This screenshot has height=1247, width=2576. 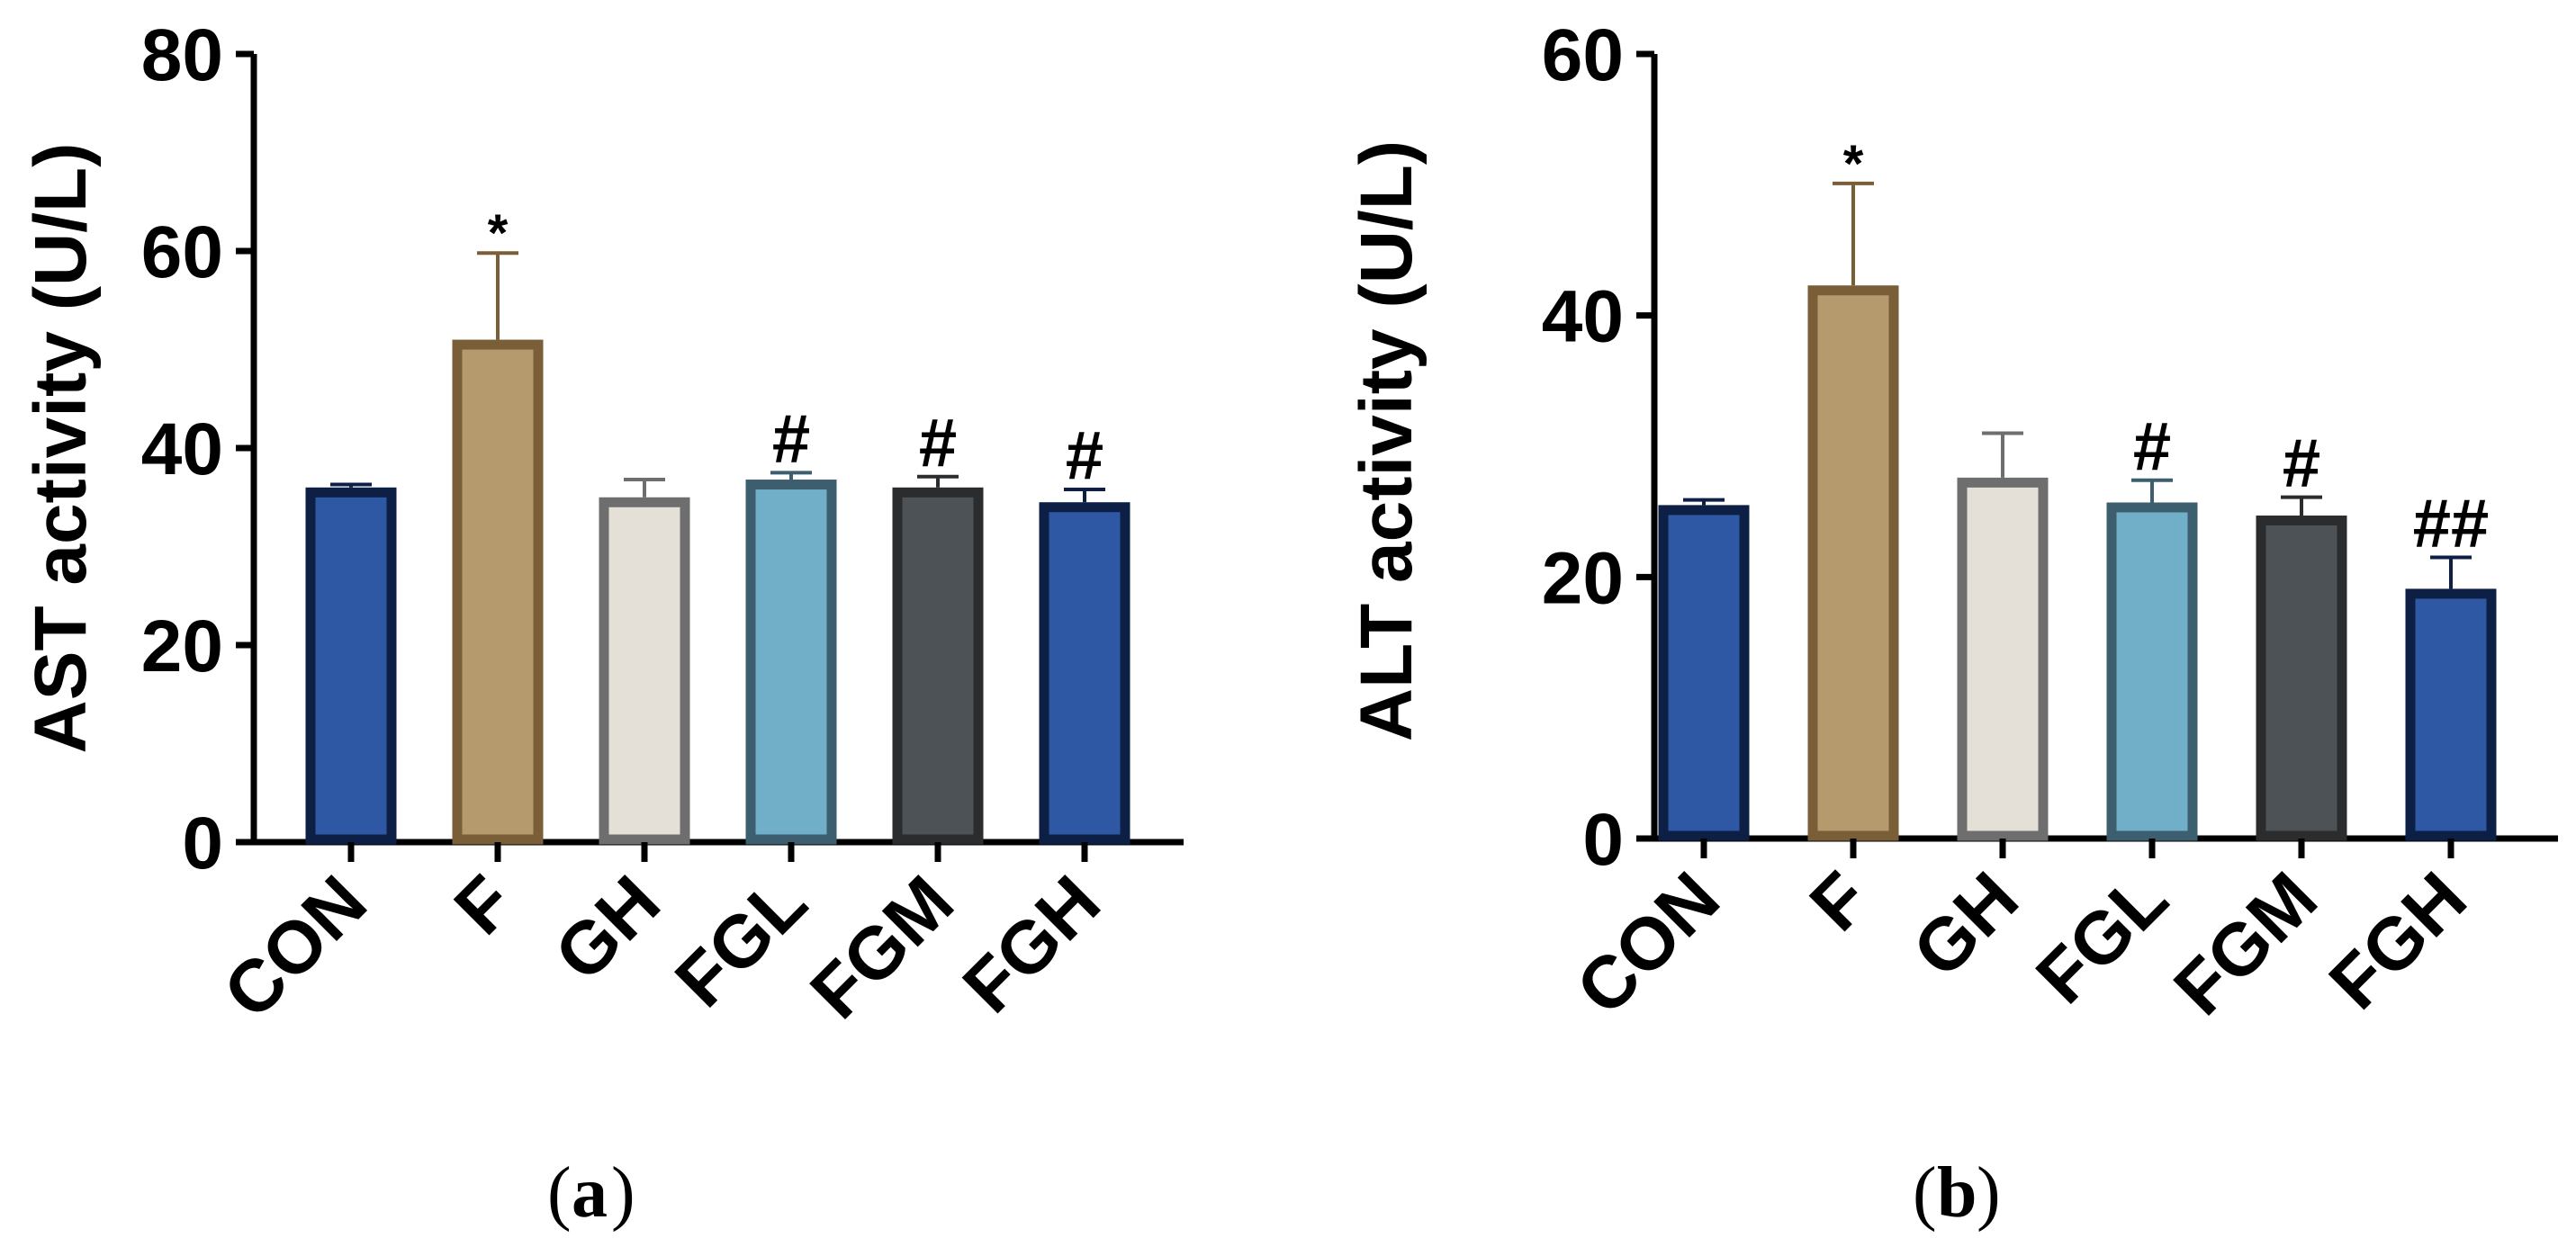 I want to click on panel-b-category-label-fgh: FGH, so click(x=2398, y=941).